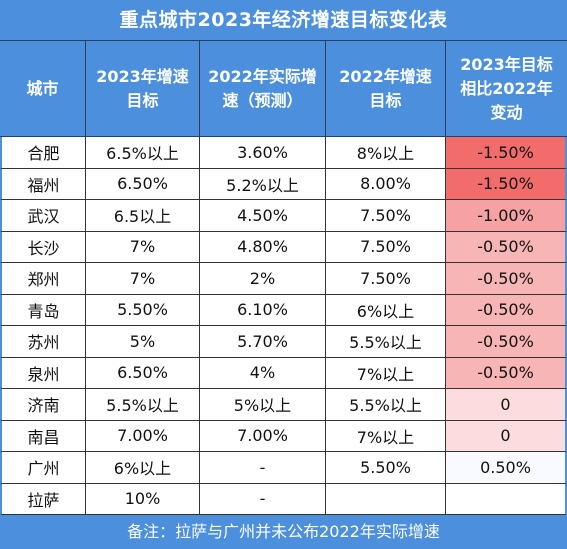 This screenshot has height=549, width=567. Describe the element at coordinates (386, 88) in the screenshot. I see `column-header-target-2022: 2022年增速 目标` at that location.